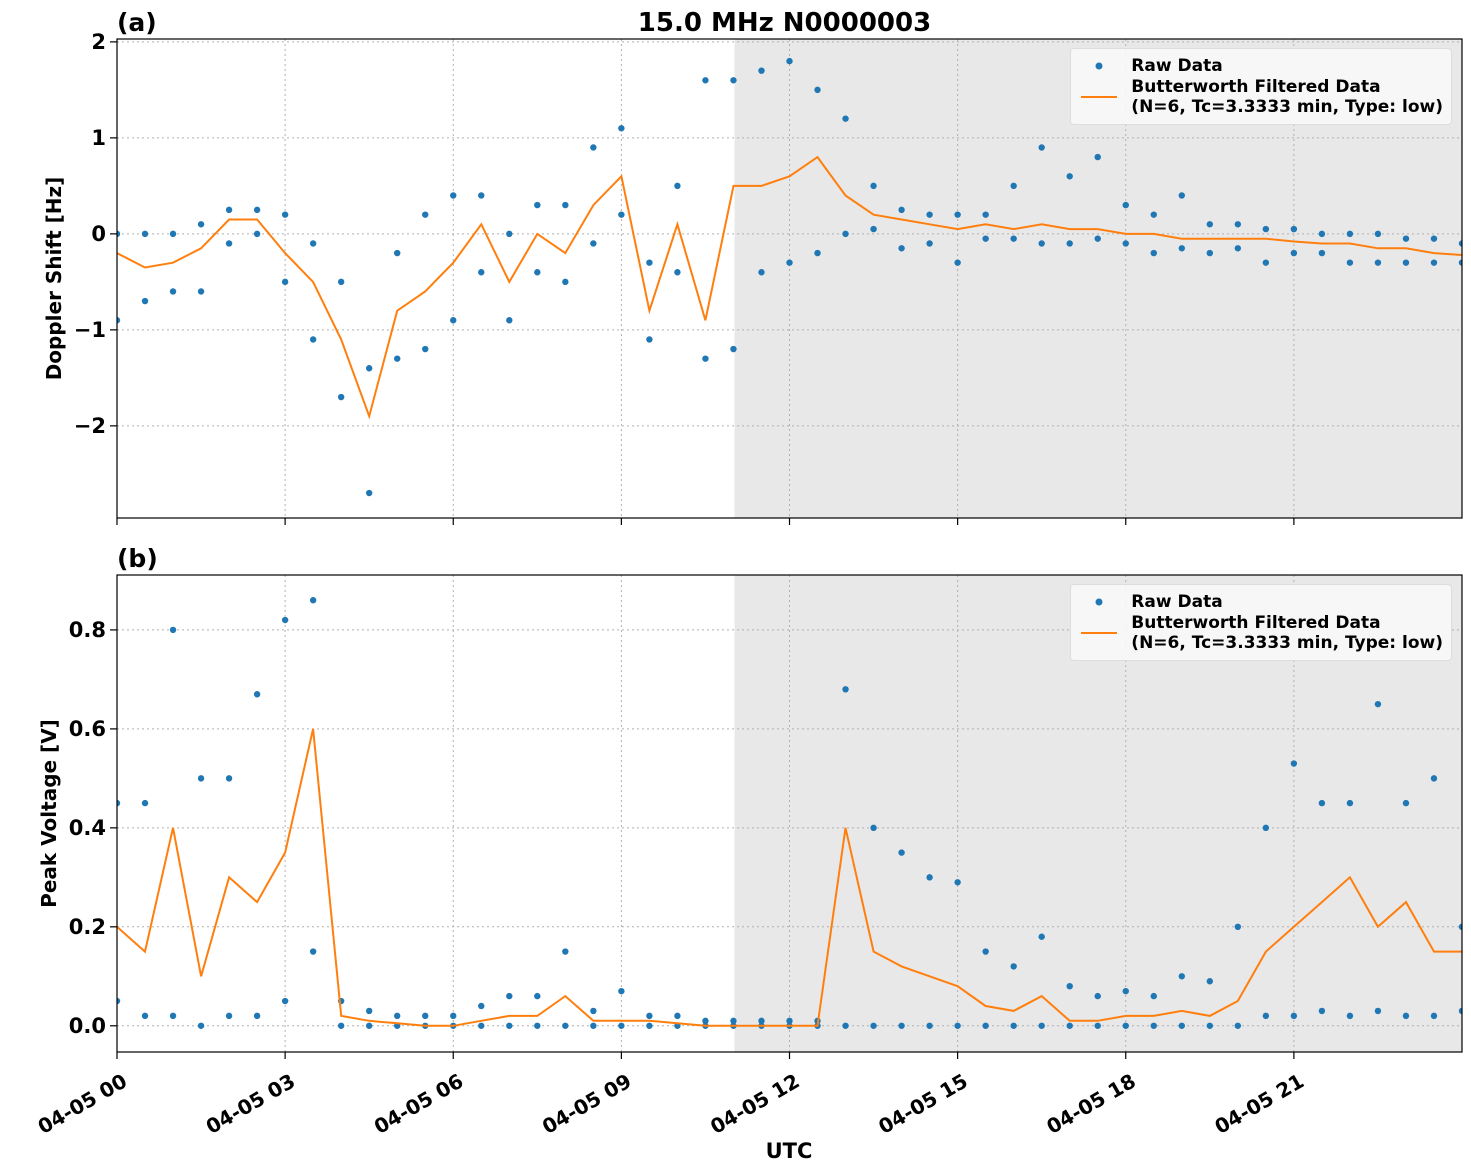  I want to click on x-tick-label: 04-05 00, so click(83, 1104).